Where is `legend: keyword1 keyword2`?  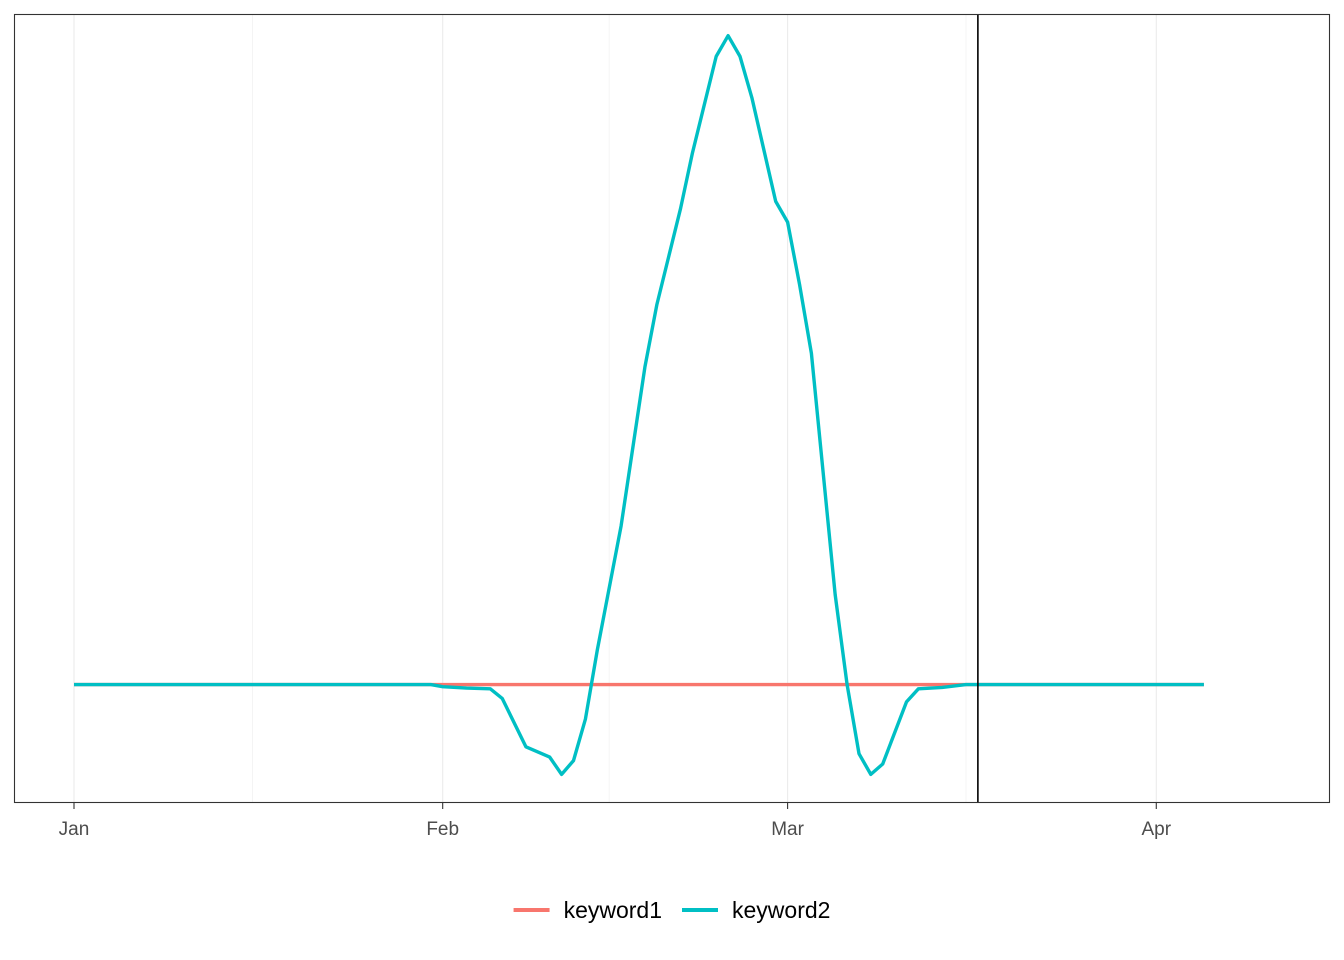
legend: keyword1 keyword2 is located at coordinates (671, 910).